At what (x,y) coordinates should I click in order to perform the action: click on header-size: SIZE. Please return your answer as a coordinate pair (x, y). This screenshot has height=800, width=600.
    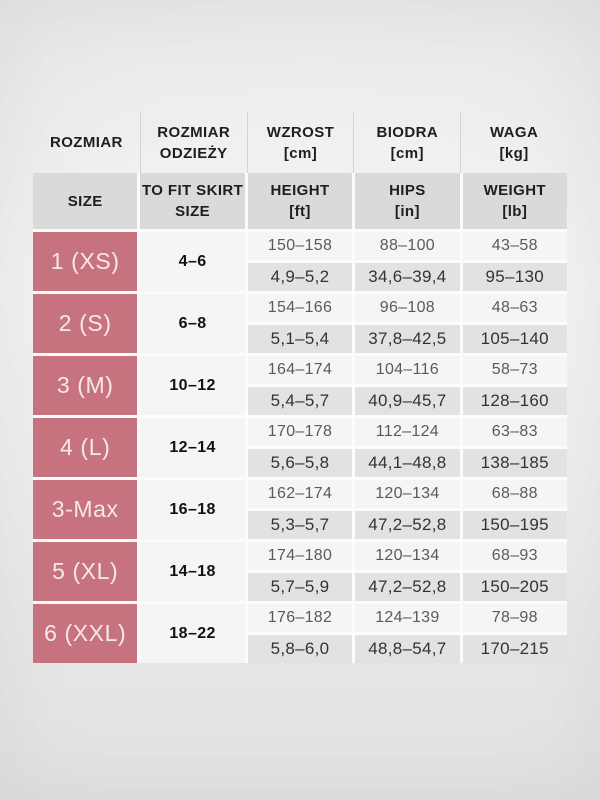
    Looking at the image, I should click on (85, 201).